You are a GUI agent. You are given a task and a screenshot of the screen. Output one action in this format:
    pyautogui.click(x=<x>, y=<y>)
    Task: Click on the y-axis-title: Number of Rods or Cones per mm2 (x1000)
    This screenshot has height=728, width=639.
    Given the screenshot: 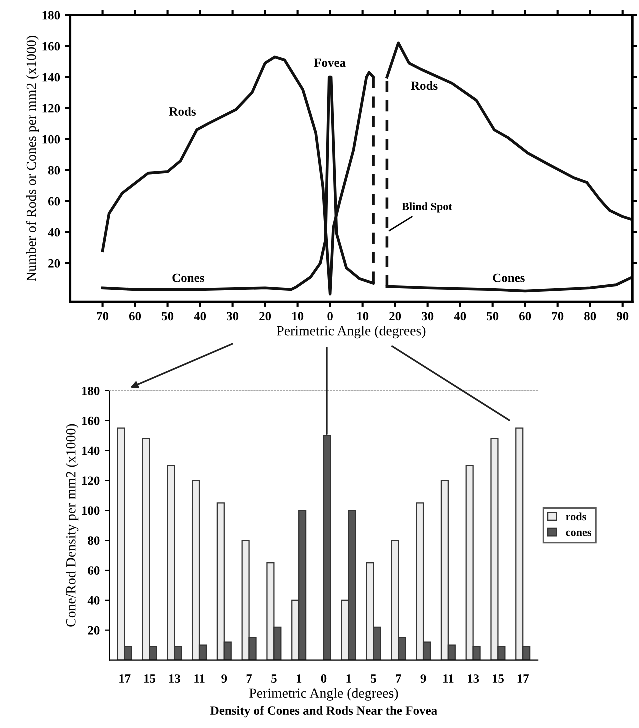 What is the action you would take?
    pyautogui.click(x=33, y=159)
    